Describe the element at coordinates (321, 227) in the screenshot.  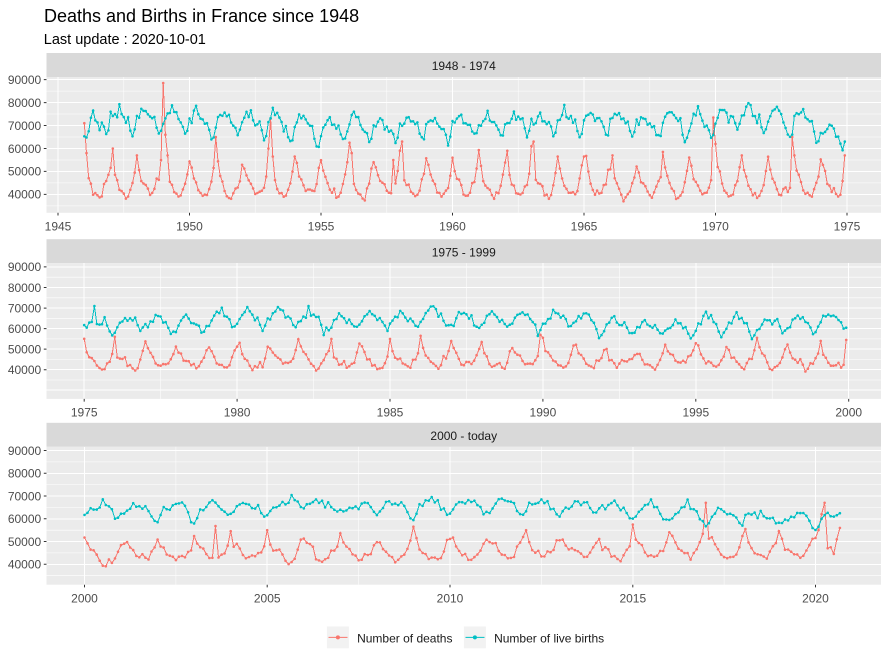
I see `svg-text: 1955` at that location.